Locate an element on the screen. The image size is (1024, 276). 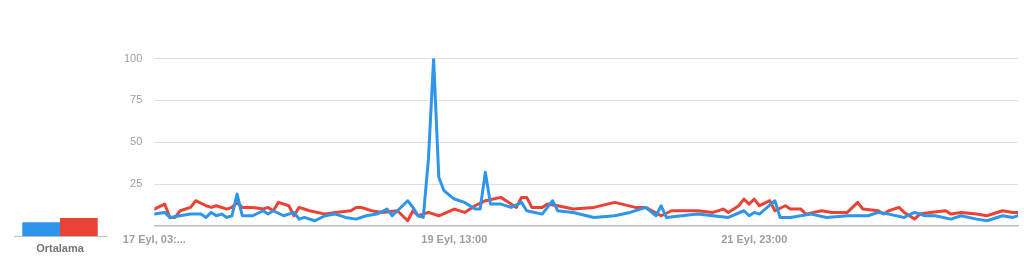
x-tick-label: Ortalama is located at coordinates (60, 247).